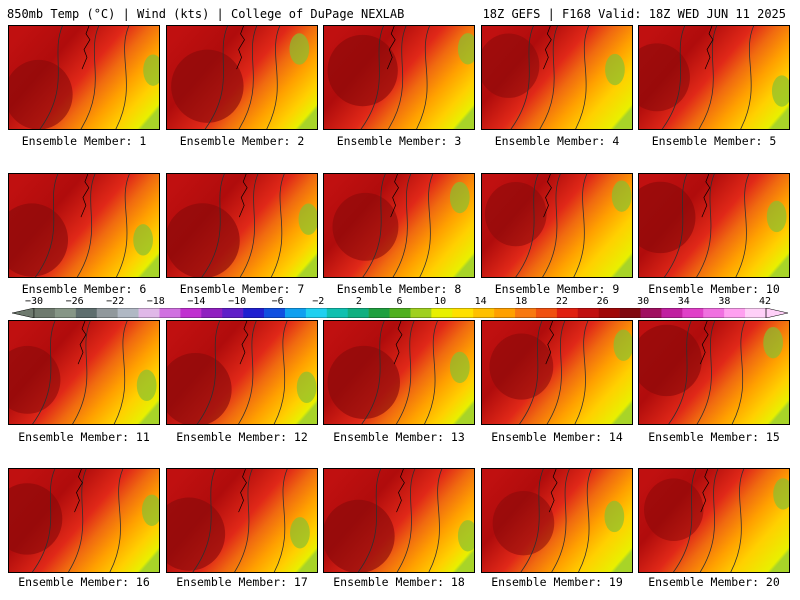 The image size is (800, 600). Describe the element at coordinates (440, 301) in the screenshot. I see `colorbar-tick-label: 10` at that location.